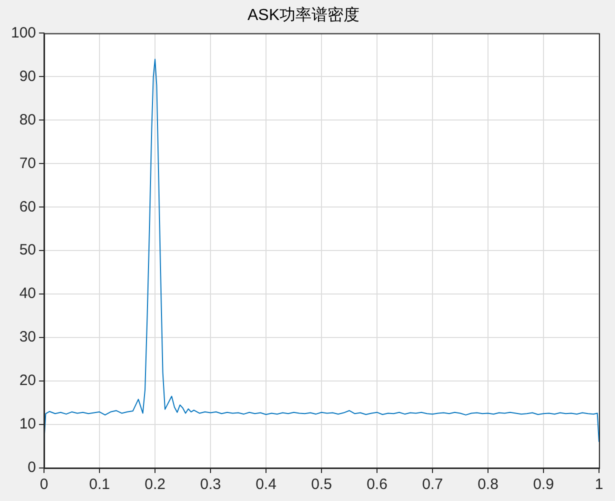  I want to click on y-tick-label: 10, so click(27, 424).